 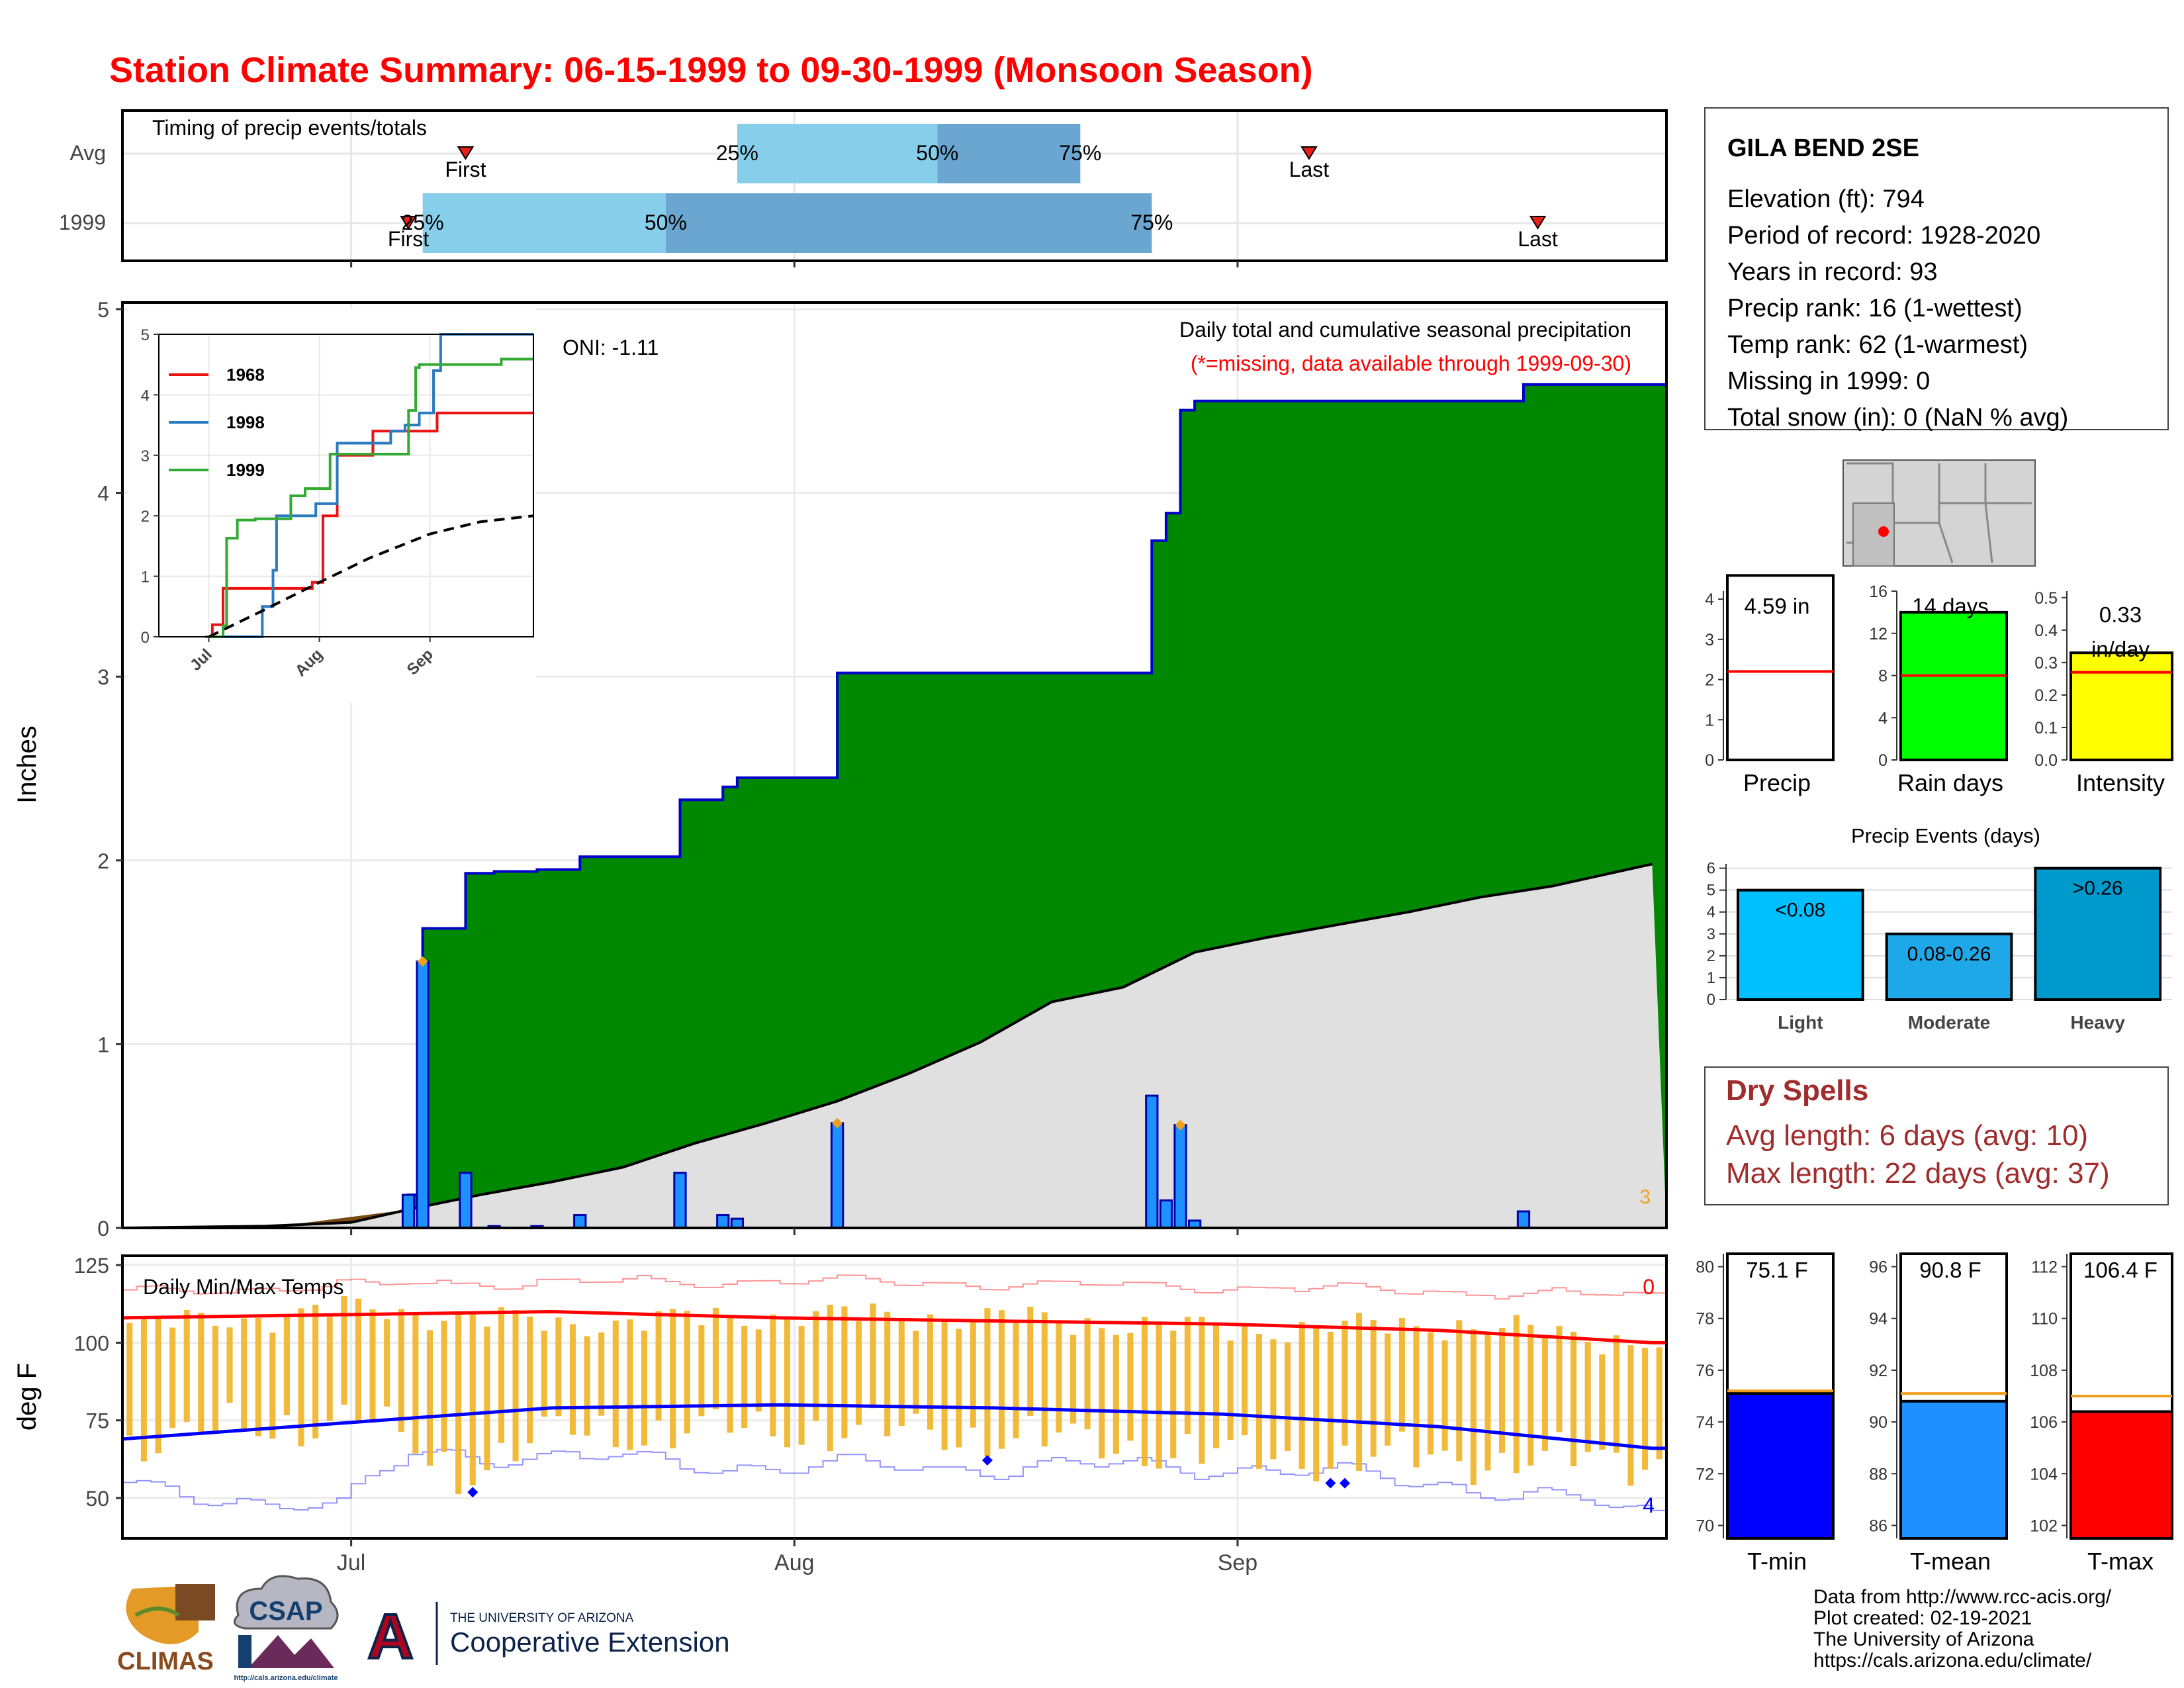 What do you see at coordinates (371, 576) in the screenshot?
I see `inset-line-normal` at bounding box center [371, 576].